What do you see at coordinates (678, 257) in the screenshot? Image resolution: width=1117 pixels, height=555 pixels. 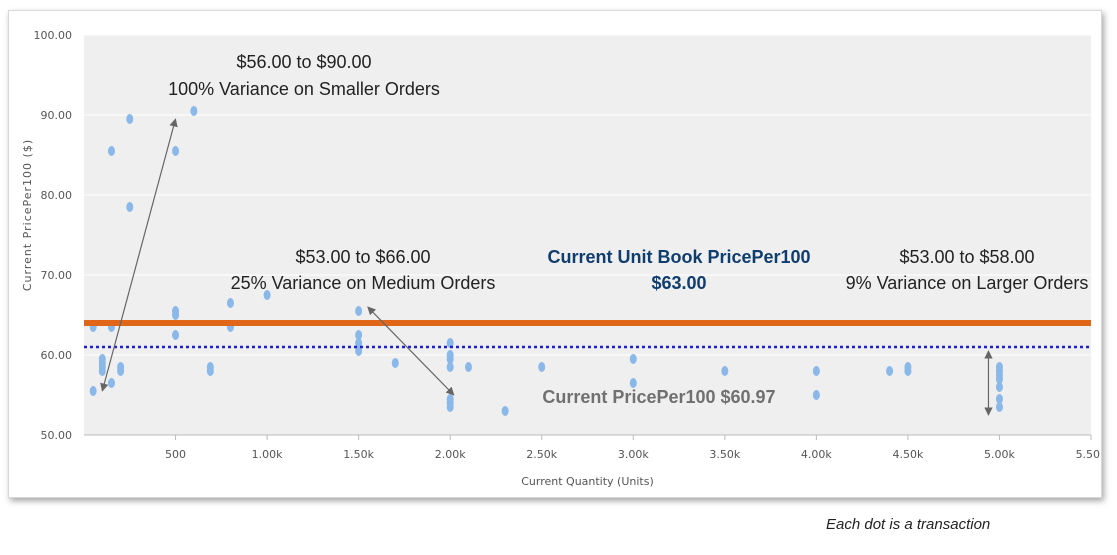 I see `annotation-book-label: Current Unit Book PricePer100` at bounding box center [678, 257].